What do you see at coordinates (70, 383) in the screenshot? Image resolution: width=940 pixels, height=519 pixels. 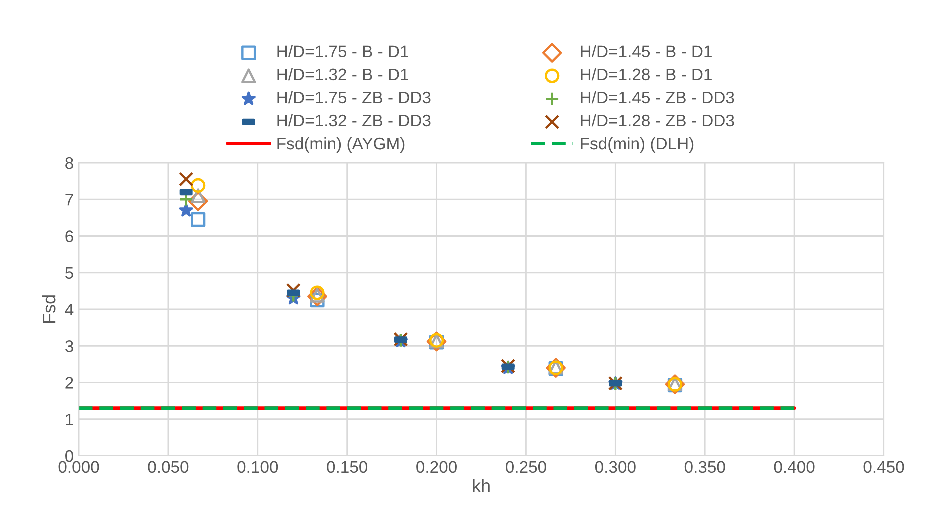 I see `y-tick-label: 2` at bounding box center [70, 383].